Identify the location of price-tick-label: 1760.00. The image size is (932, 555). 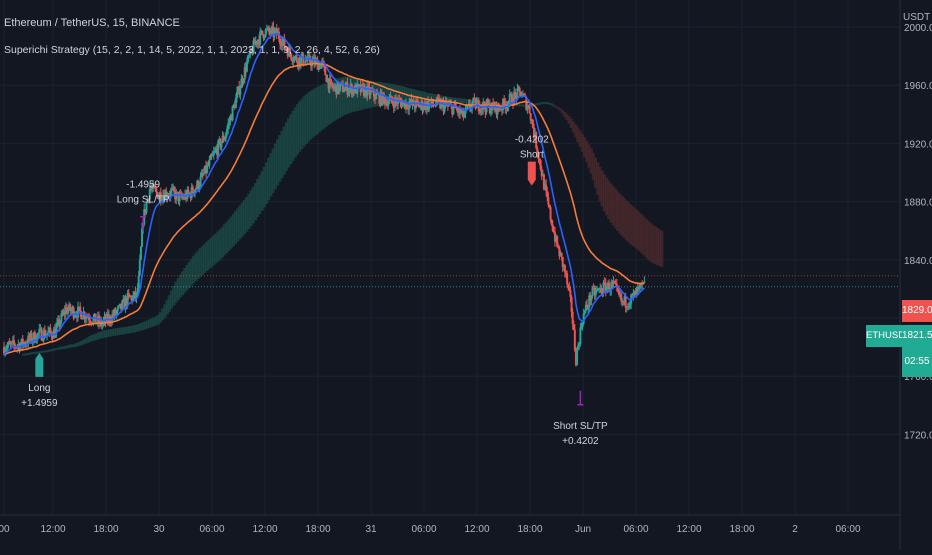
(918, 377).